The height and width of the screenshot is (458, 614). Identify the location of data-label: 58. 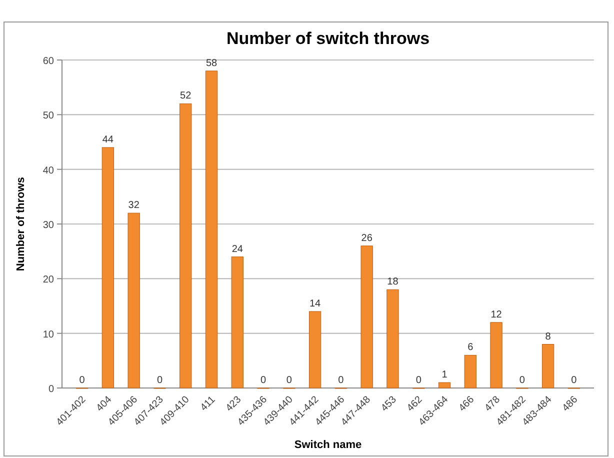
(212, 63).